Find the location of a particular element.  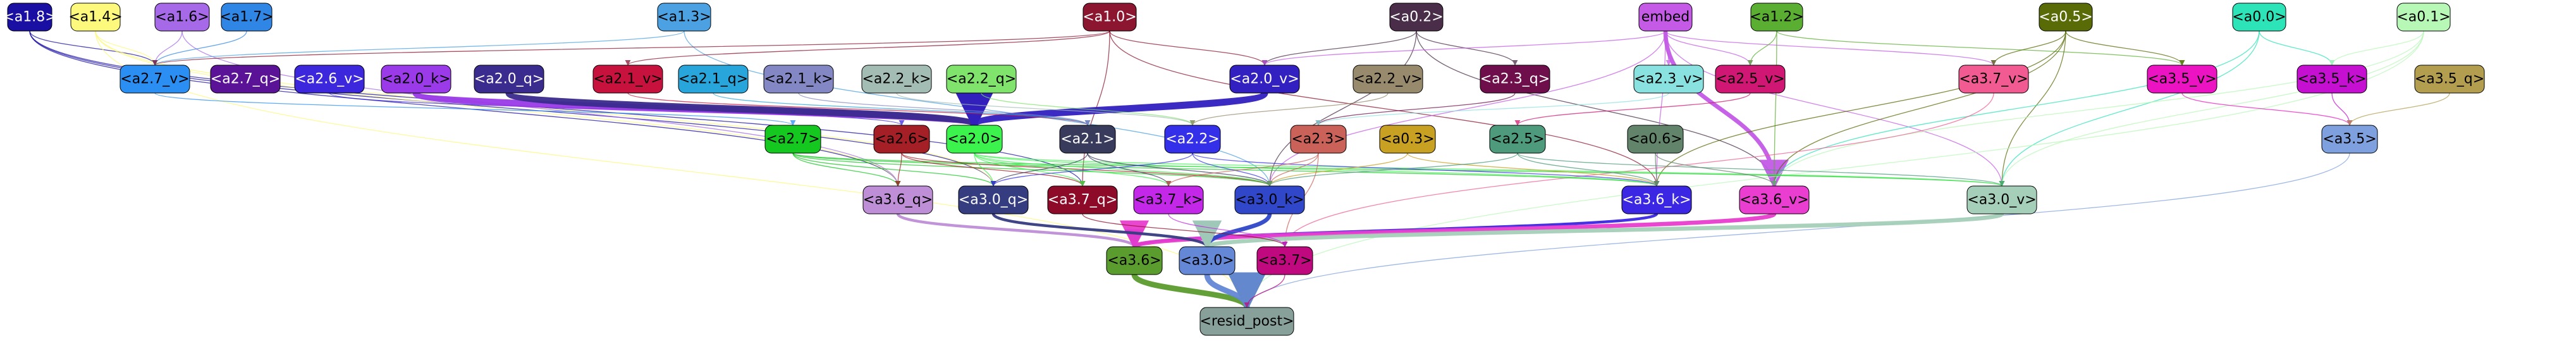

node-label: embed is located at coordinates (1665, 17).